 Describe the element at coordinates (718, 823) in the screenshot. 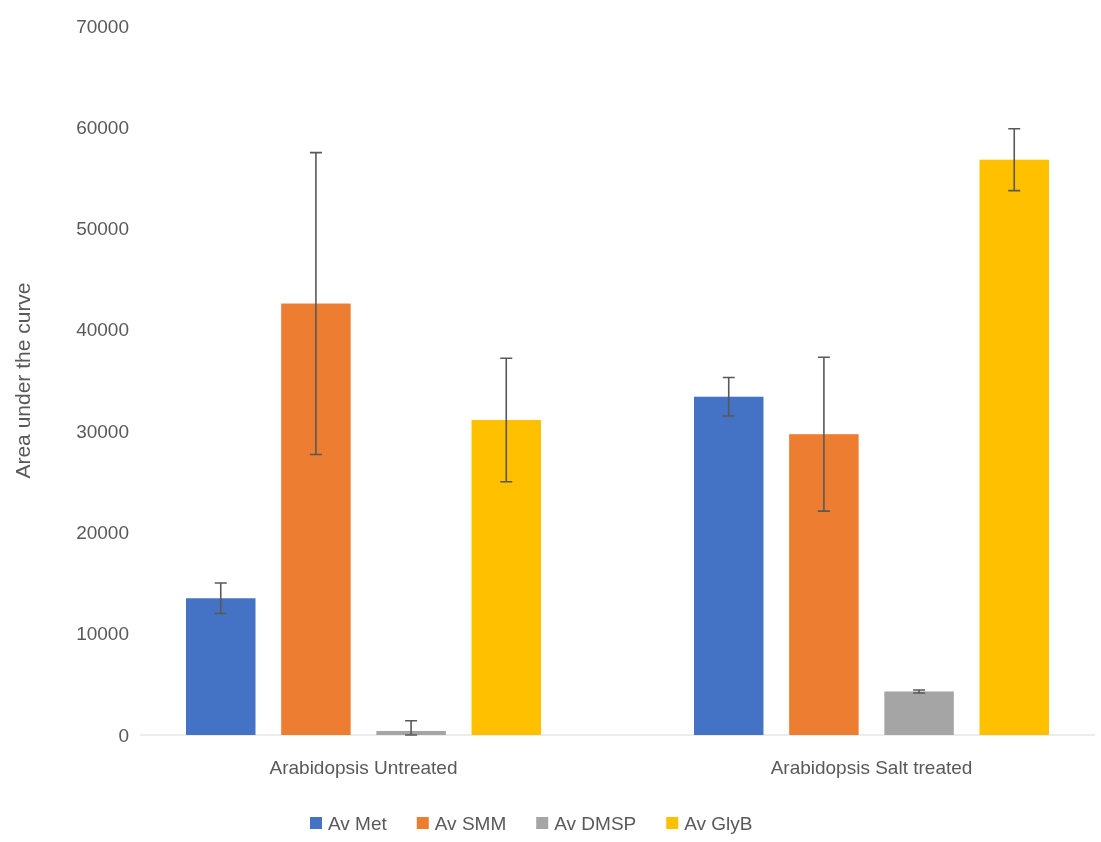

I see `legend-label: Av GlyB` at that location.